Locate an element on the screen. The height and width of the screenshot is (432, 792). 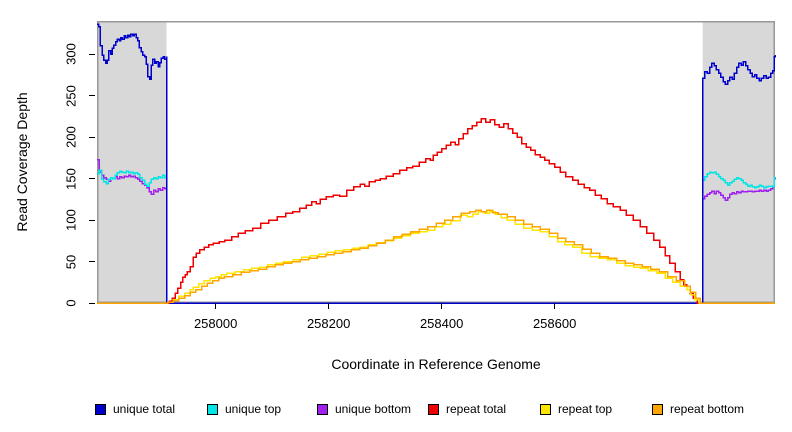
legend-item-label: unique top is located at coordinates (253, 409).